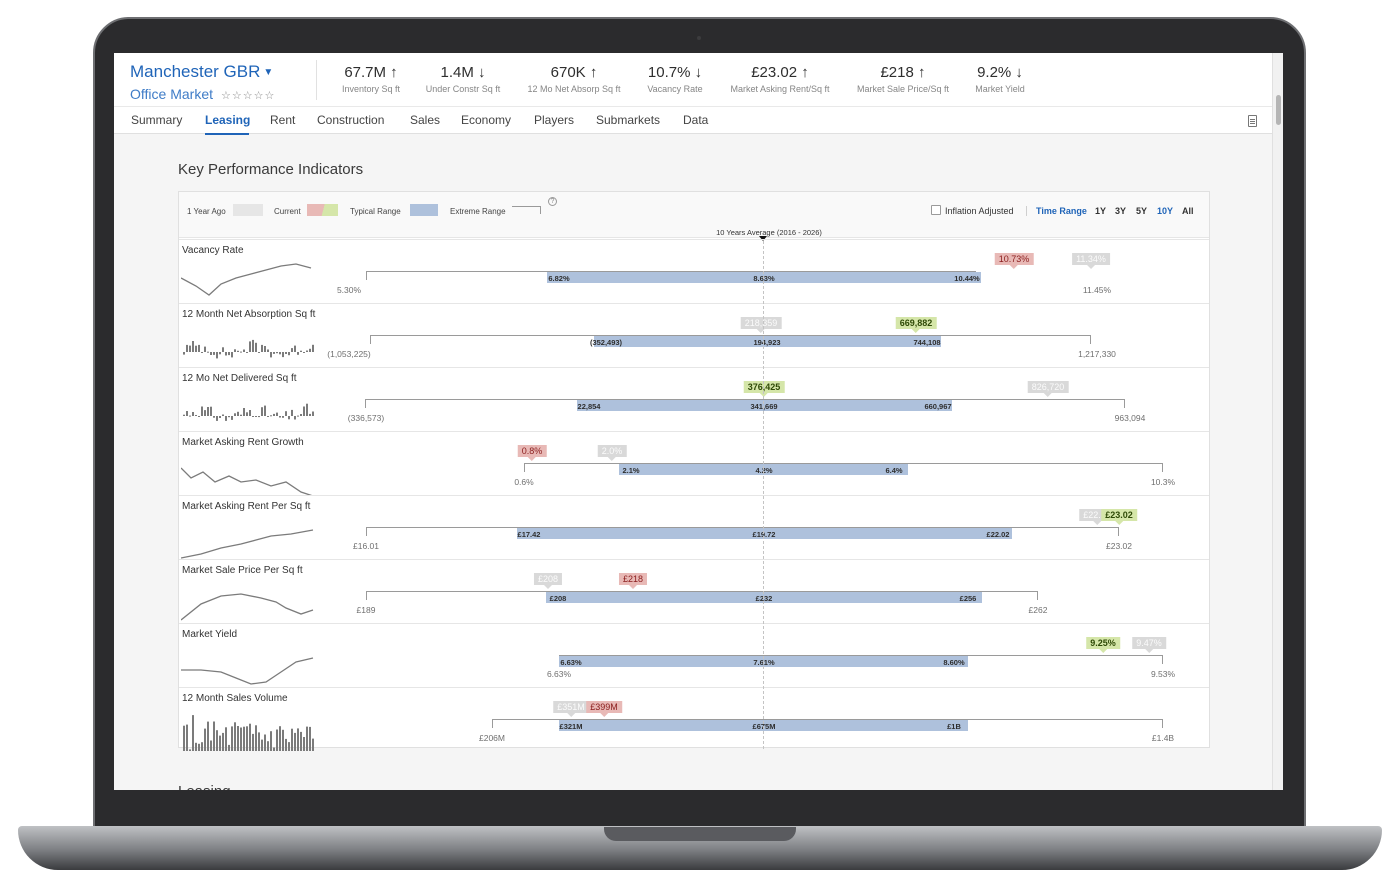 The image size is (1400, 894). What do you see at coordinates (1121, 211) in the screenshot?
I see `range-3y-button: 3Y` at bounding box center [1121, 211].